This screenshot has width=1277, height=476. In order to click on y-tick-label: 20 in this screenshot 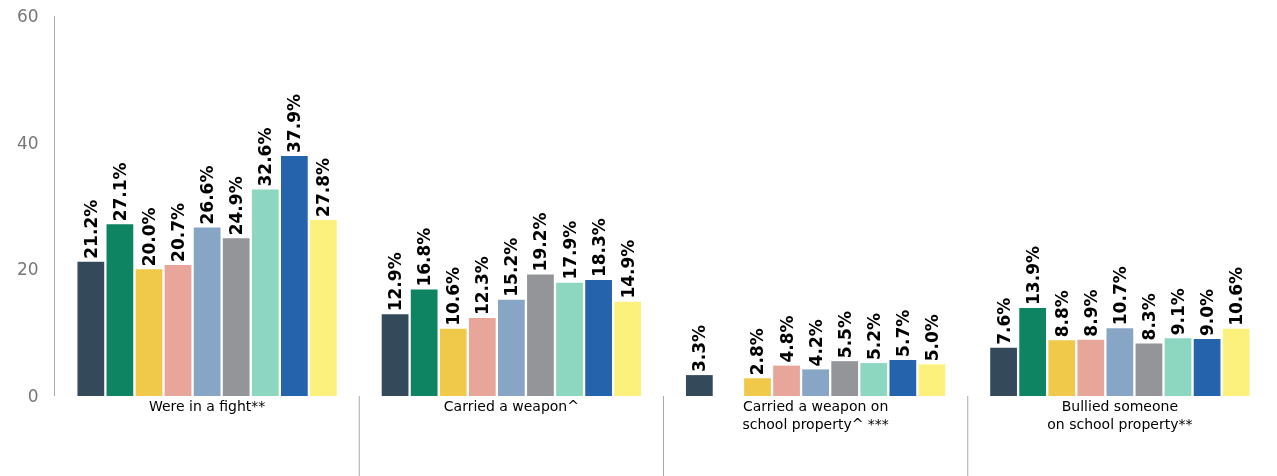, I will do `click(27, 269)`.